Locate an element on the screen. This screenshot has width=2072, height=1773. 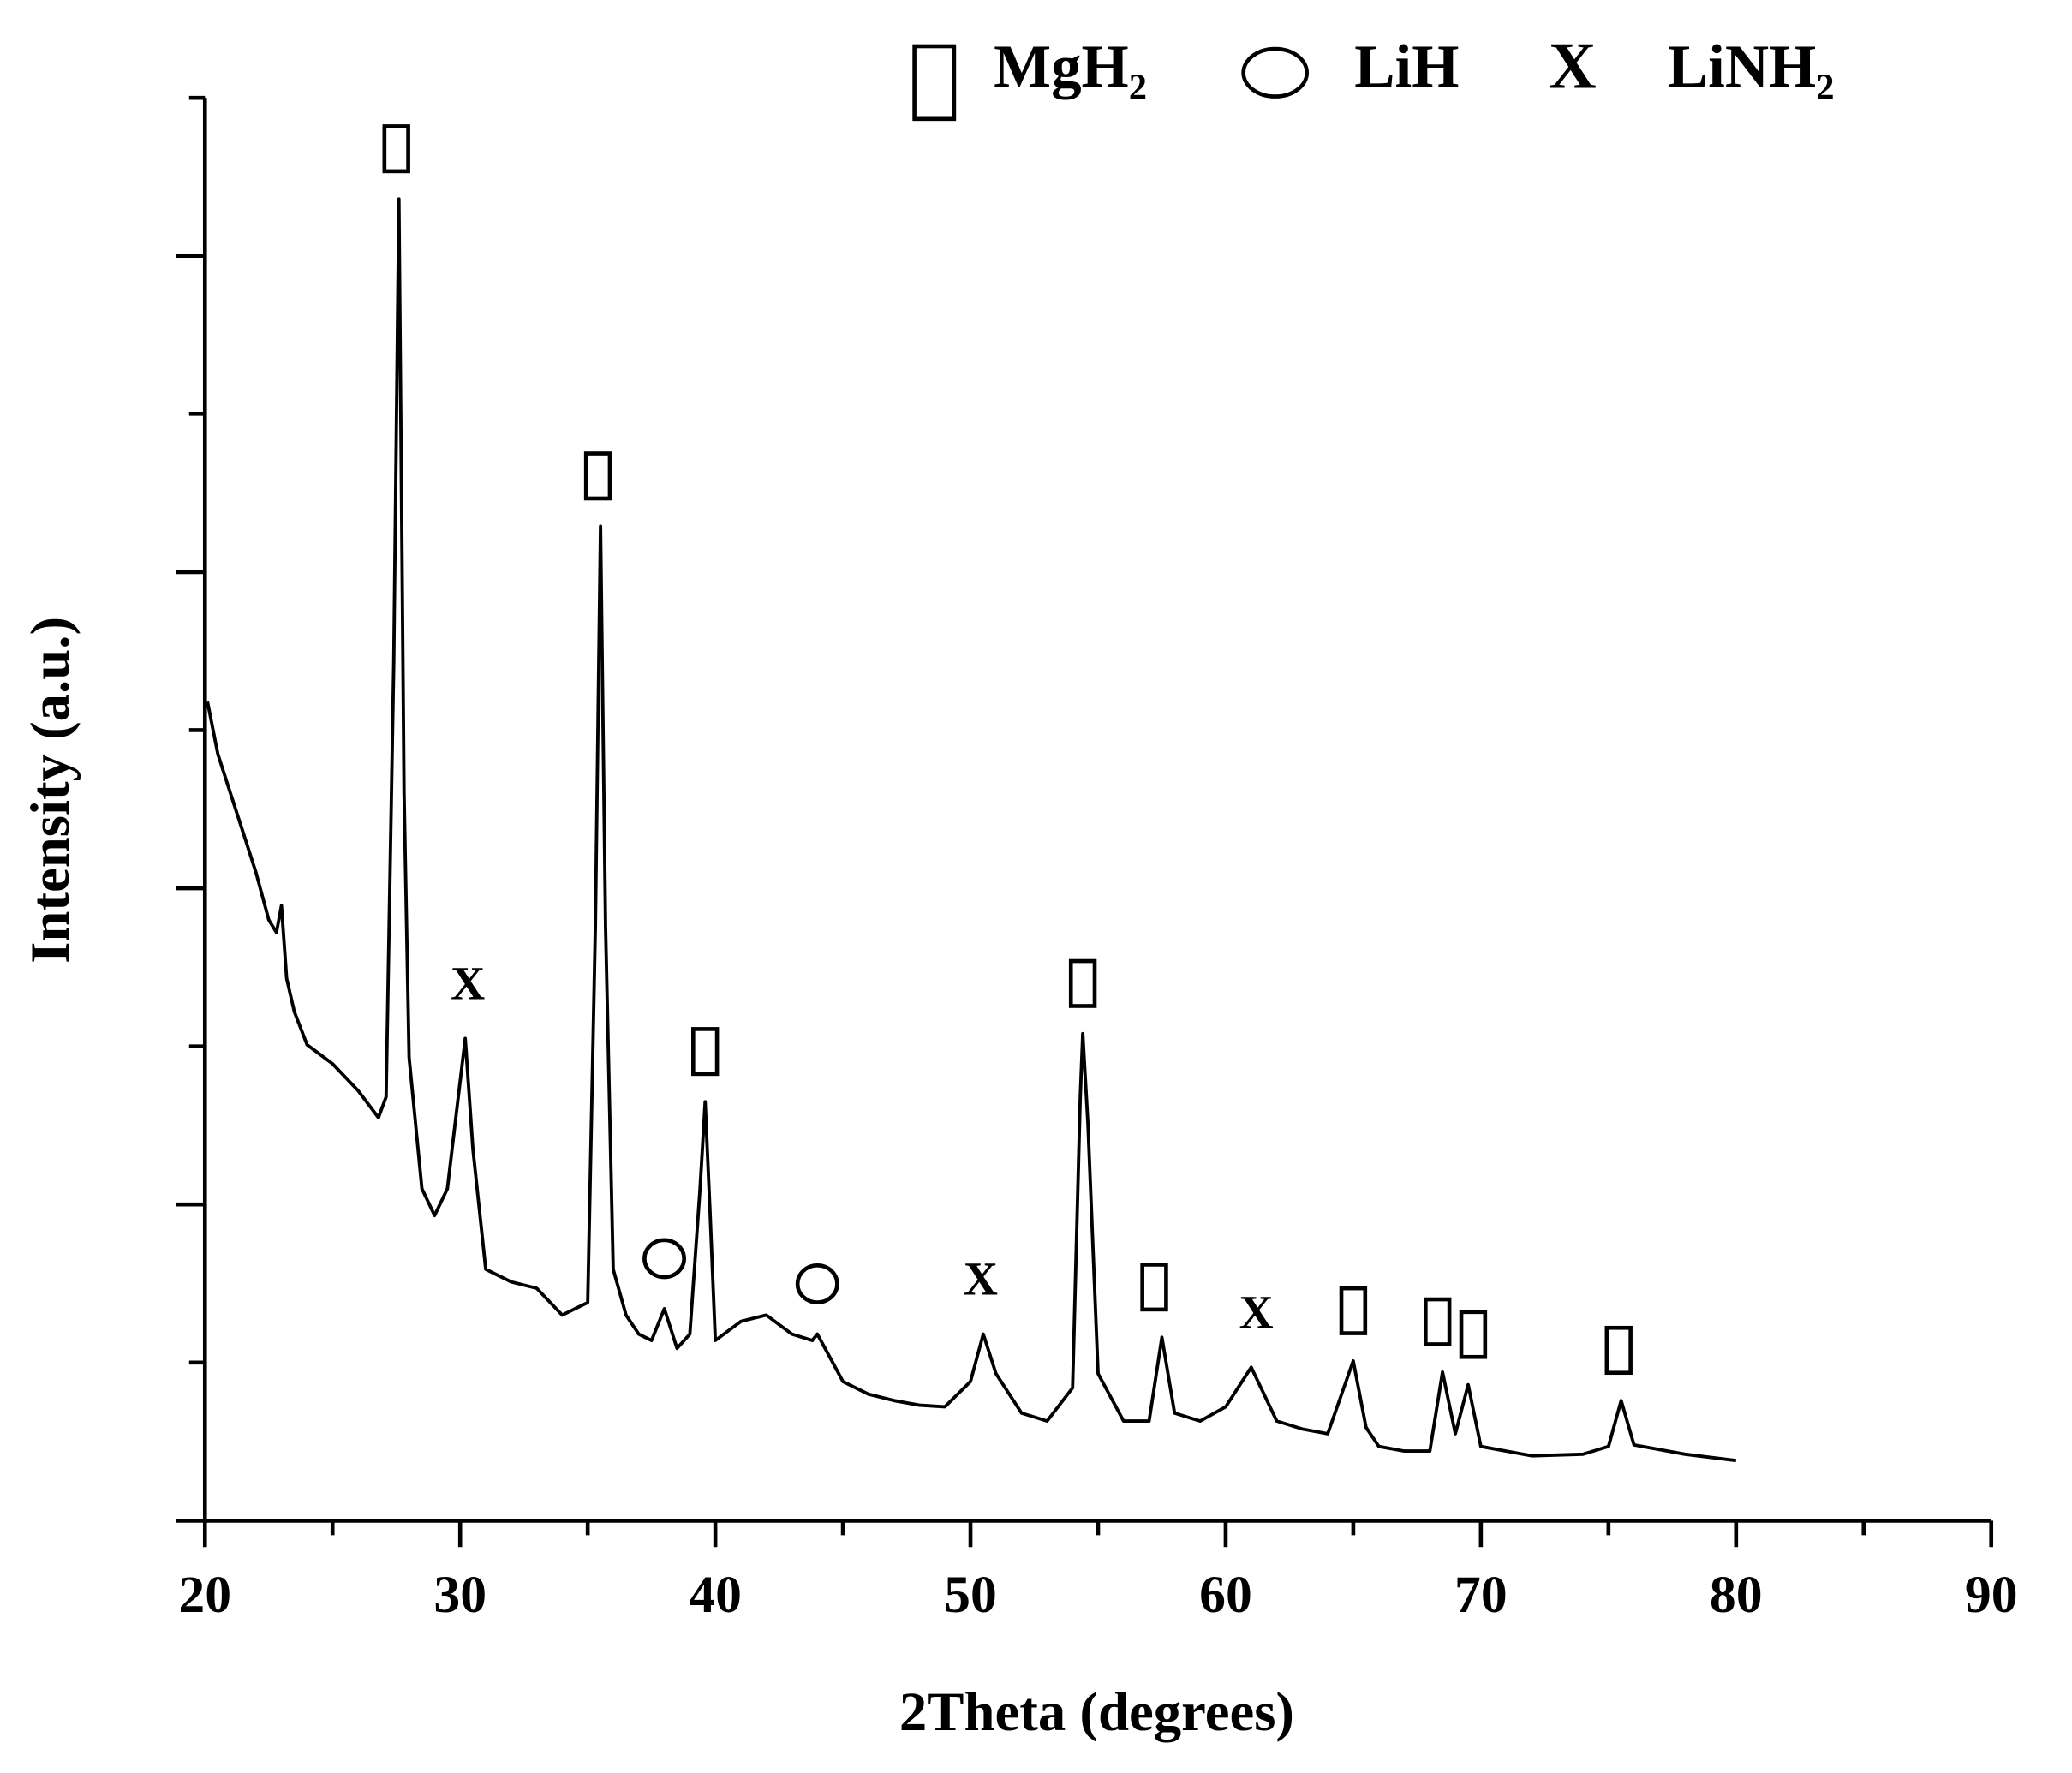
legend-circle is located at coordinates (1275, 72).